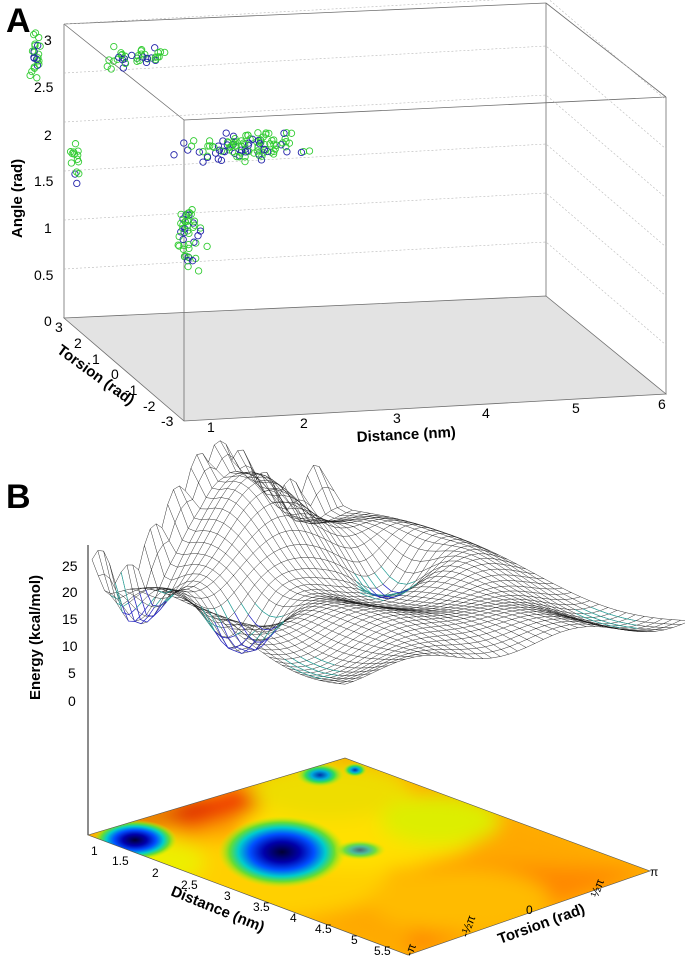 The image size is (685, 959). What do you see at coordinates (70, 619) in the screenshot?
I see `energy-tick: 15` at bounding box center [70, 619].